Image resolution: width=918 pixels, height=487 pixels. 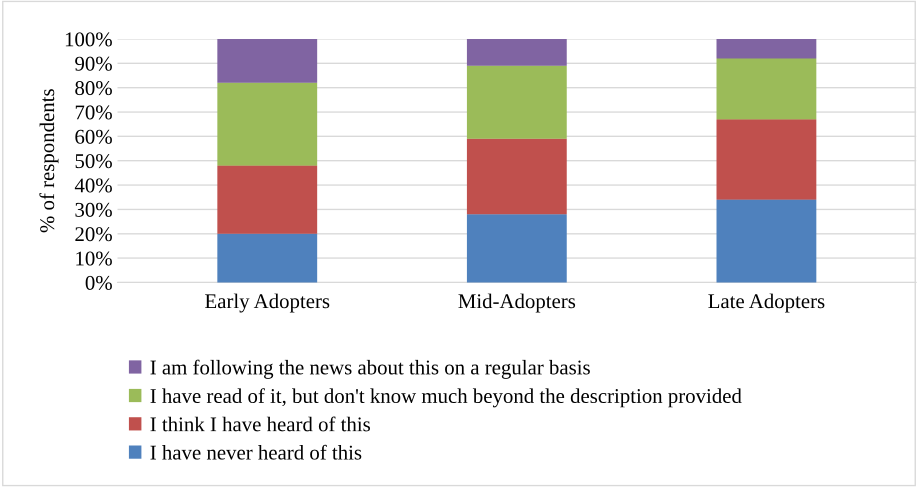 I want to click on legend-label: I have read of it, but don't know much beyond the description provided, so click(x=446, y=398).